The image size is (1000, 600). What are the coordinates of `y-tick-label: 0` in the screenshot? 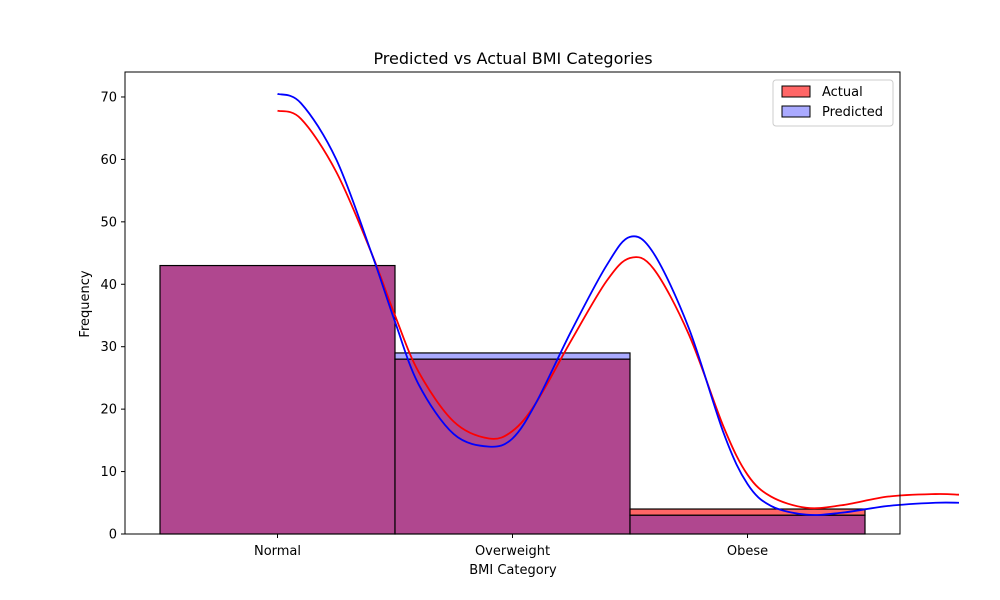 It's located at (113, 535).